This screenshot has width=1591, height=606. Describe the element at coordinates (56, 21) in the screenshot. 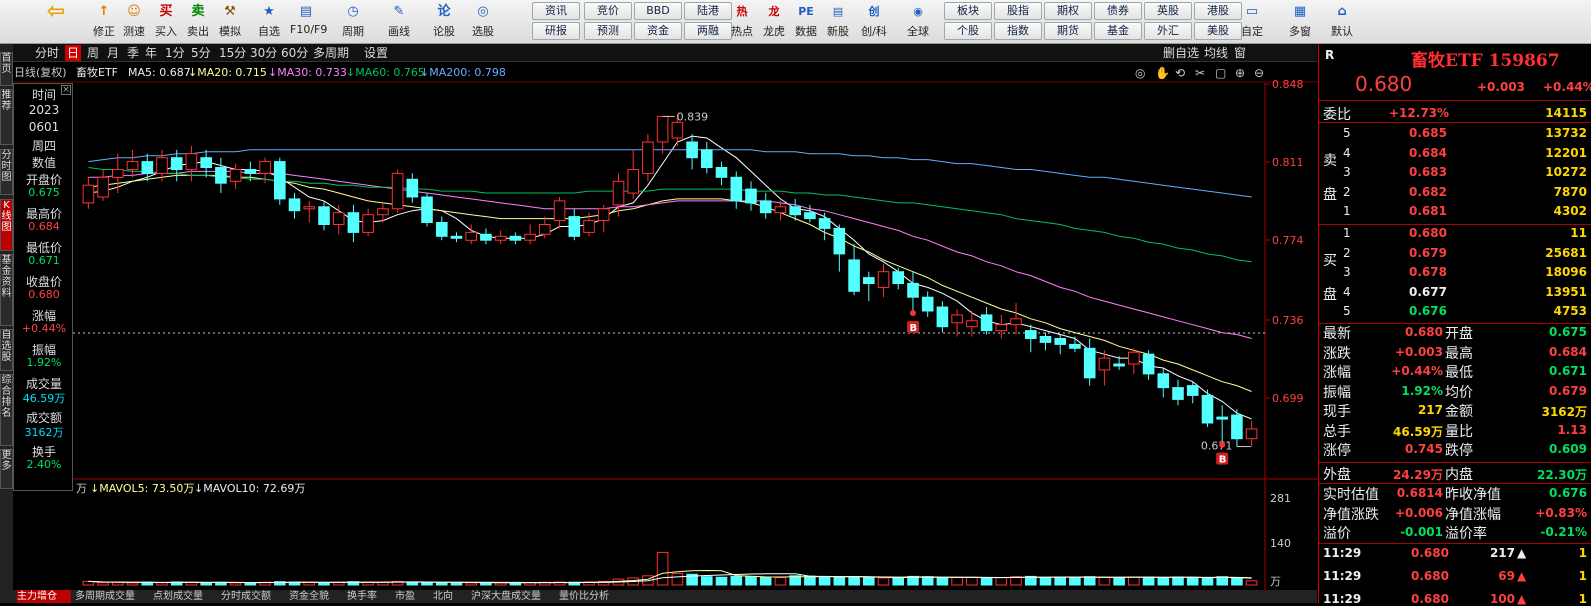

I see `back-button: ⇦` at that location.